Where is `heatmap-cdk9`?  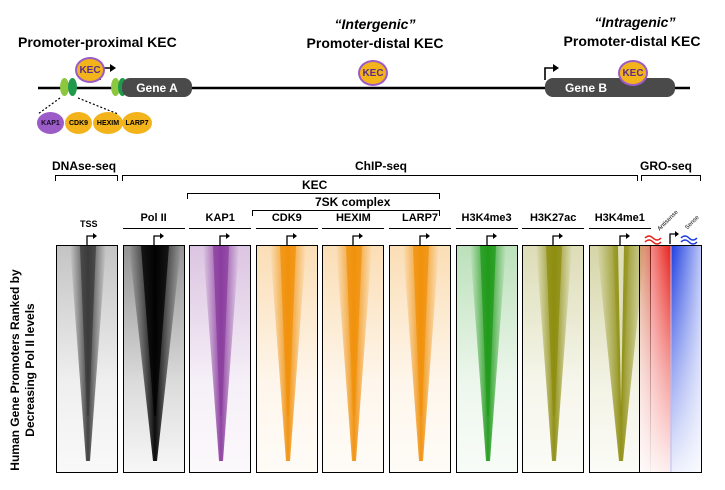 heatmap-cdk9 is located at coordinates (286, 359).